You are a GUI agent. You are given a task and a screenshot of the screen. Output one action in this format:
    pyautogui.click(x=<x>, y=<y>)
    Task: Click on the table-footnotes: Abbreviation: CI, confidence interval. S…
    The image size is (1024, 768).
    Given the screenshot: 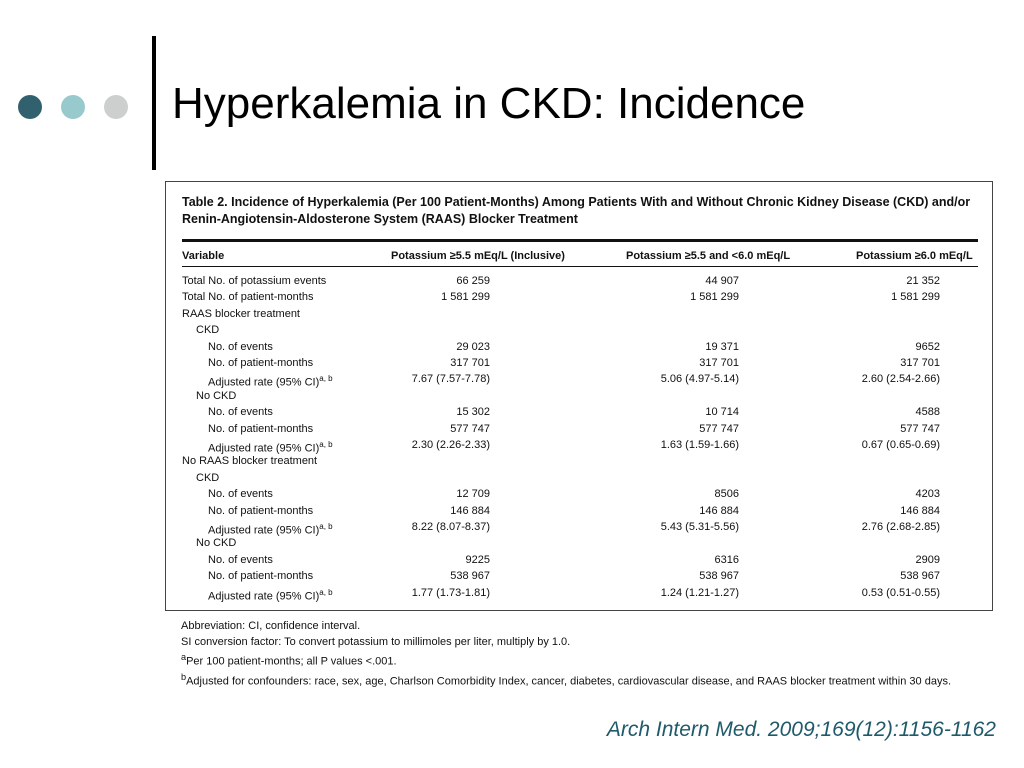 What is the action you would take?
    pyautogui.click(x=591, y=654)
    